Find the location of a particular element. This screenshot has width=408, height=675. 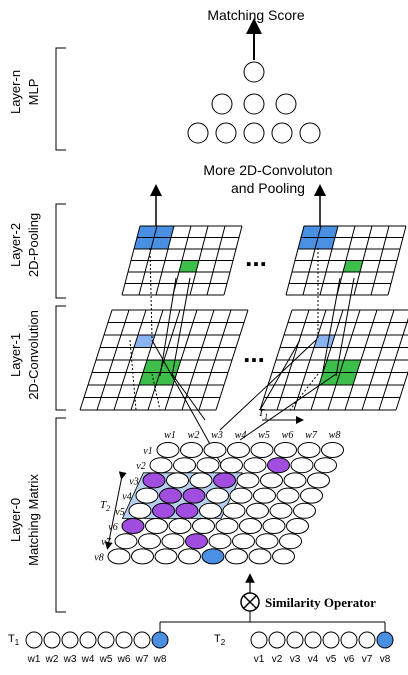

svg-text: Matching Matrix is located at coordinates (33, 520).